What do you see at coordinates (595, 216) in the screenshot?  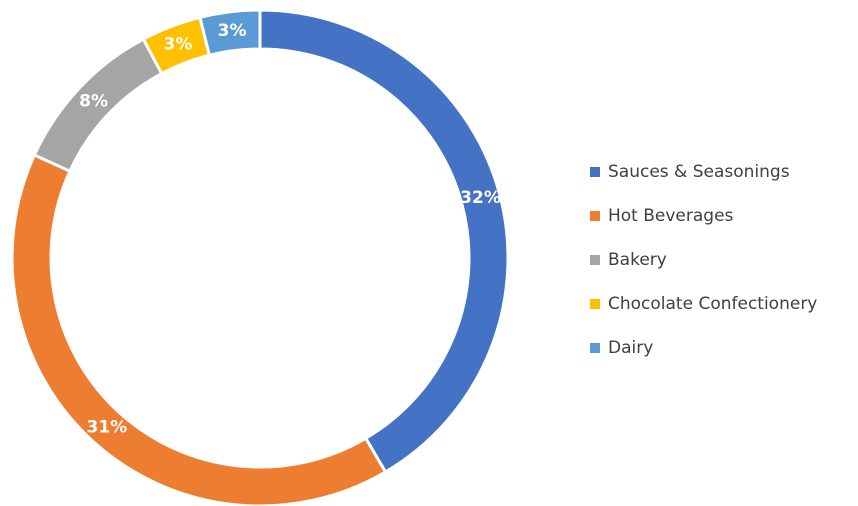 I see `legend-swatch-hot-beverages` at bounding box center [595, 216].